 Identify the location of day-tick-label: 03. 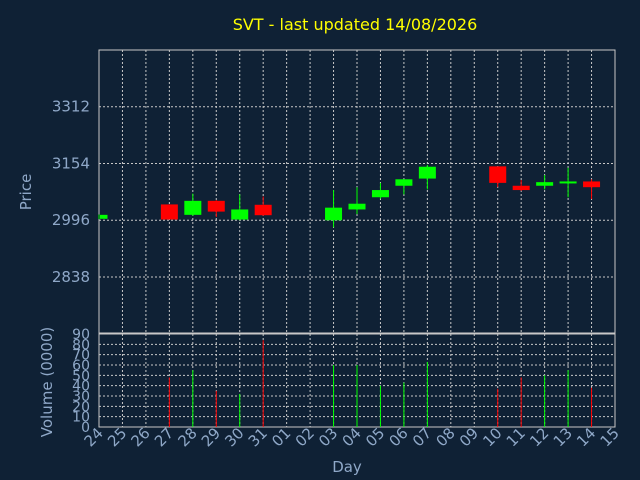
(328, 437).